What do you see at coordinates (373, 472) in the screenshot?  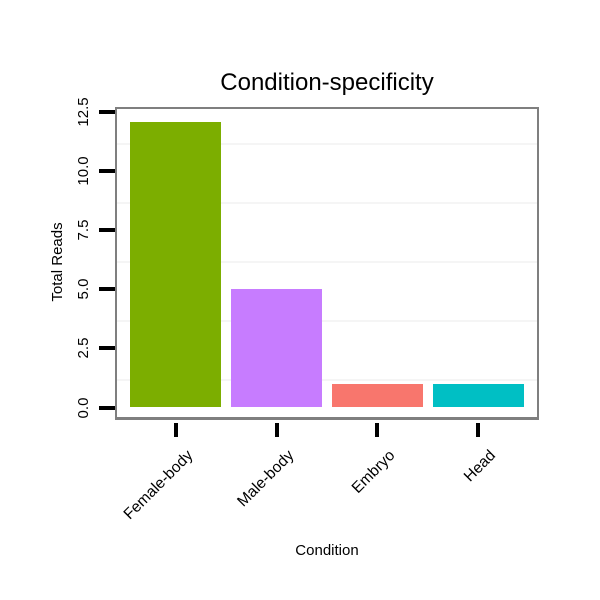 I see `x-axis-tick-label: Embryo` at bounding box center [373, 472].